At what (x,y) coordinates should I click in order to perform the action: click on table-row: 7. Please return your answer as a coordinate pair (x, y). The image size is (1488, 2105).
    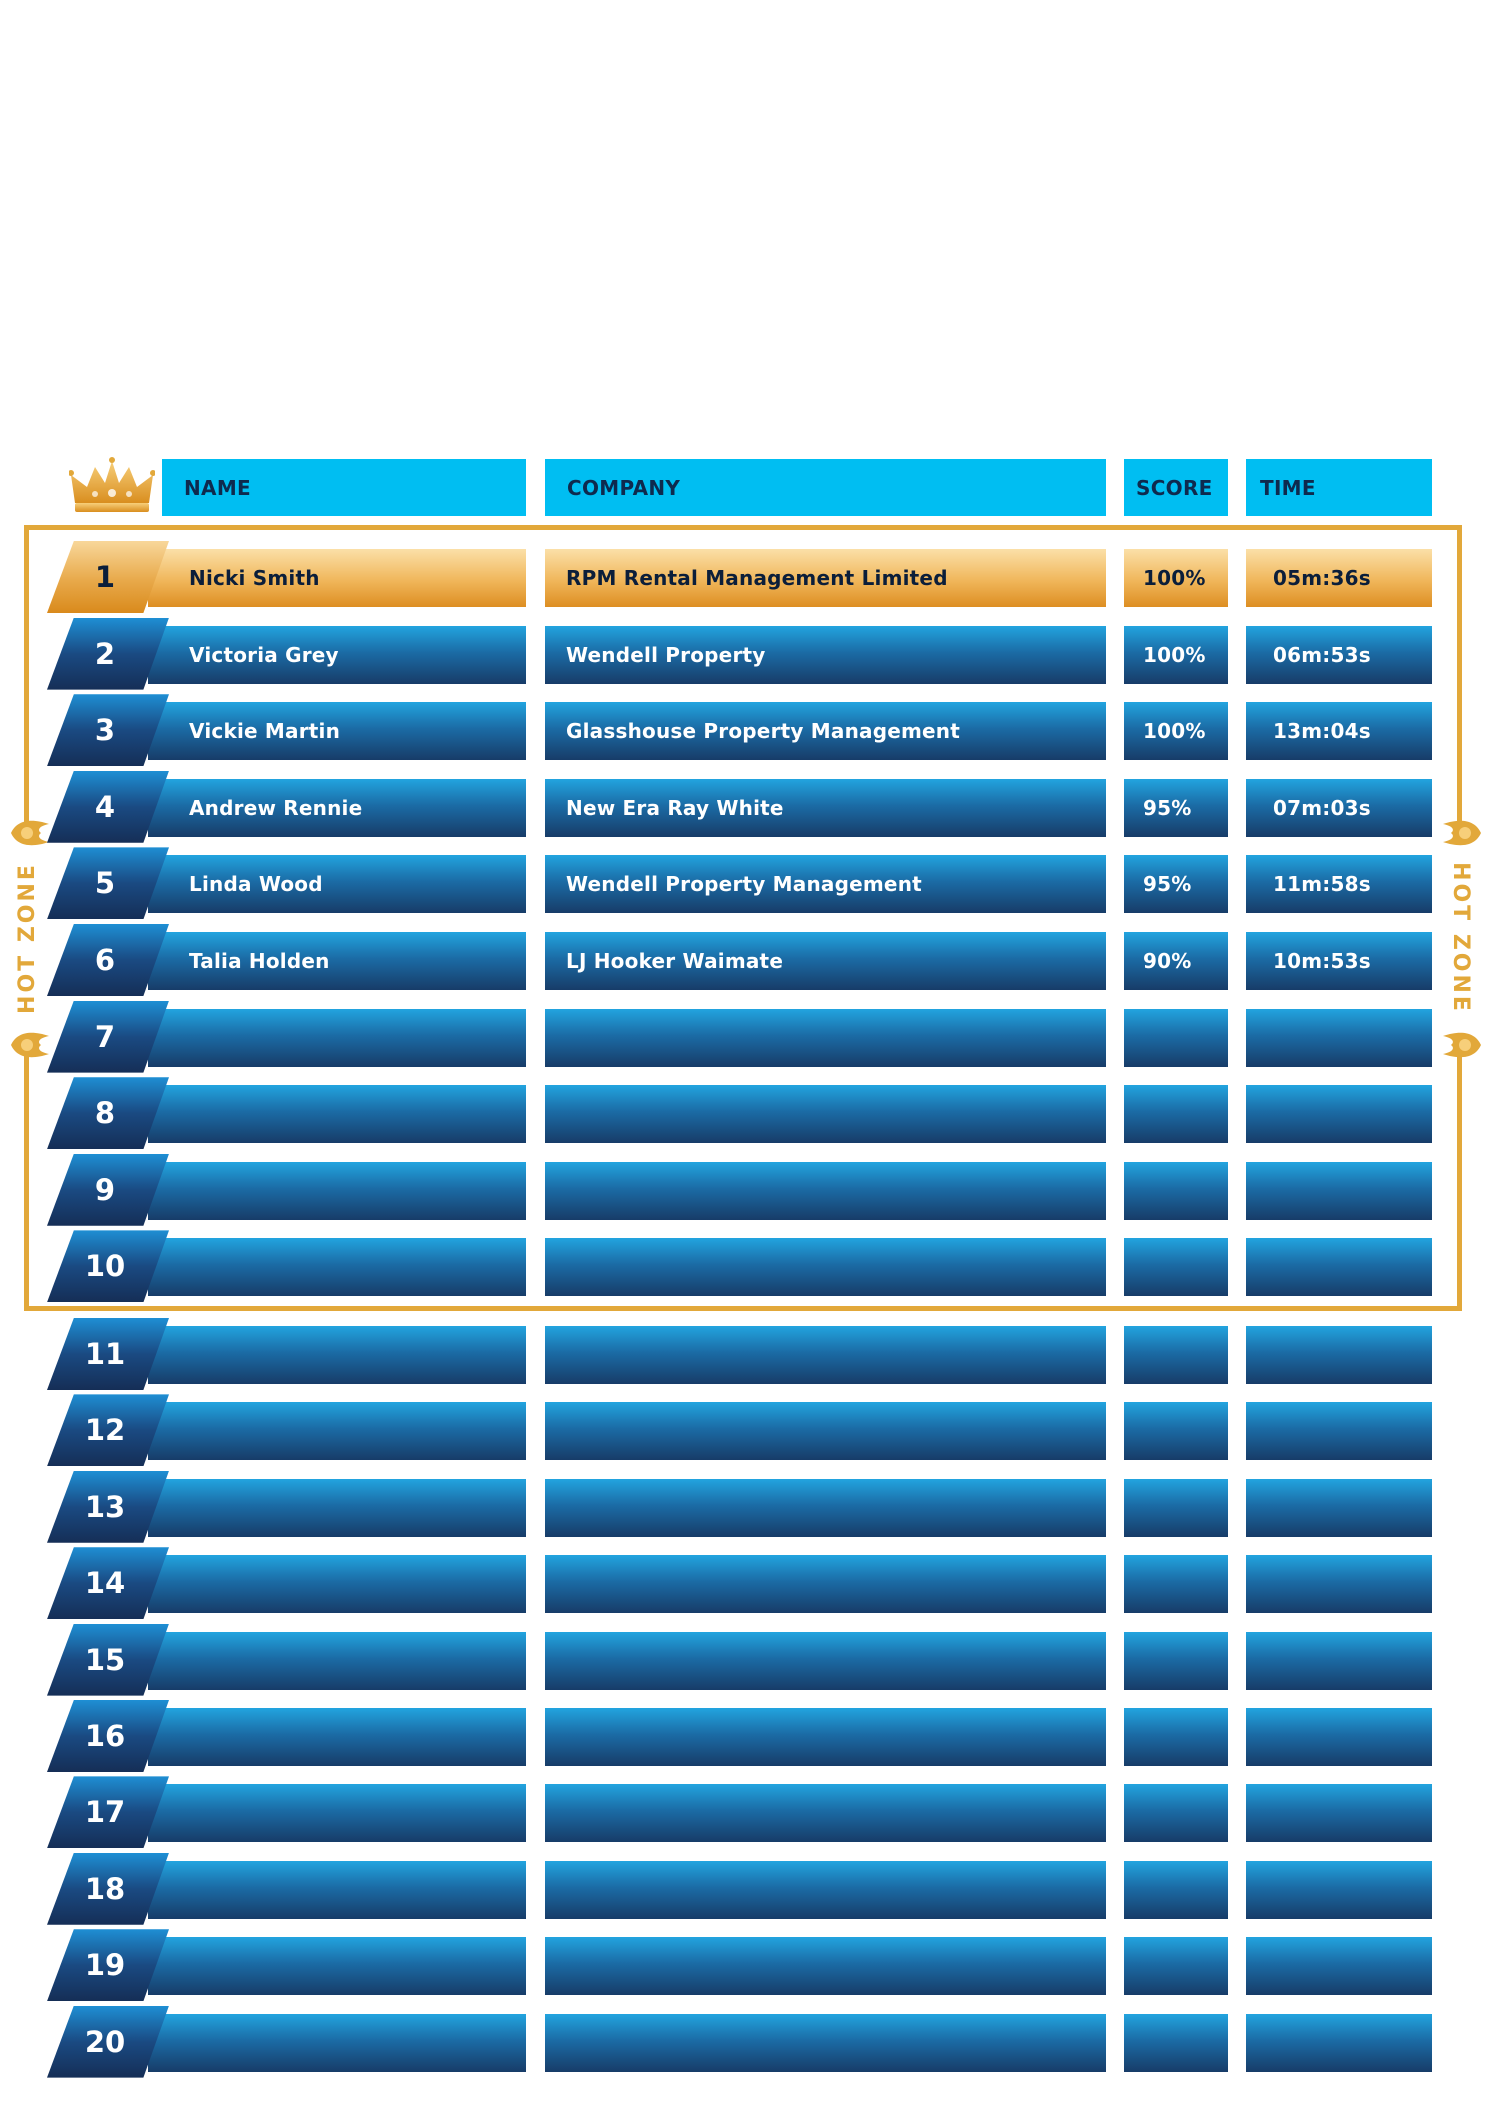
    Looking at the image, I should click on (744, 1036).